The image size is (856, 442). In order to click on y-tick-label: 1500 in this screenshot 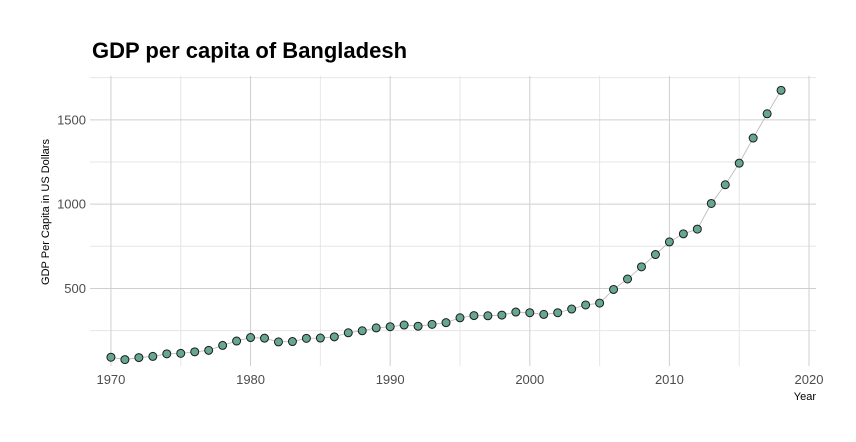, I will do `click(71, 119)`.